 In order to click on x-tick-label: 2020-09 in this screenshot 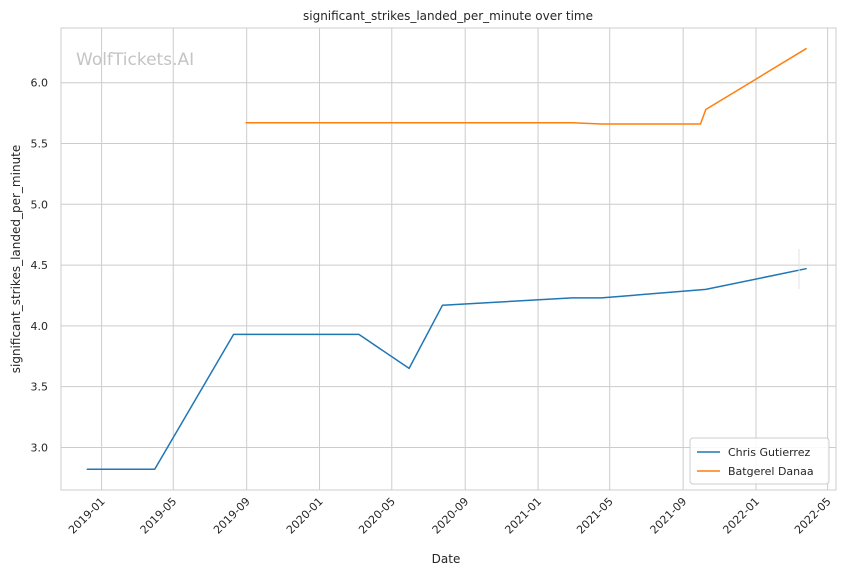, I will do `click(451, 516)`.